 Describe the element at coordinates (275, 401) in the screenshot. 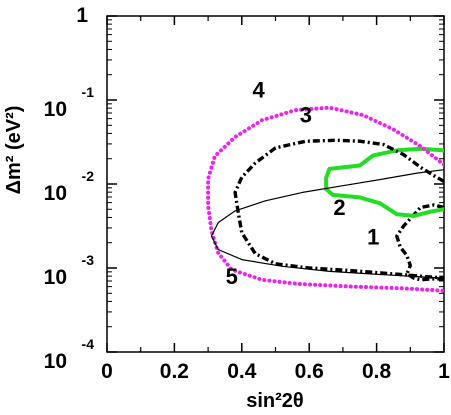

I see `x-axis-label: sin²2θ` at that location.